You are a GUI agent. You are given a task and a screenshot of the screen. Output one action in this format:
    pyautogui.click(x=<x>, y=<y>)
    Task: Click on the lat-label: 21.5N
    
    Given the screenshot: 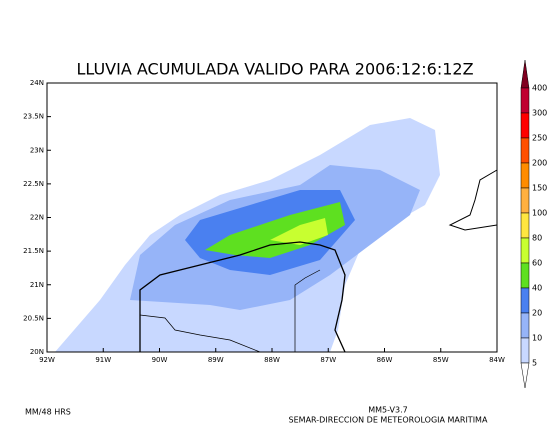 What is the action you would take?
    pyautogui.click(x=33, y=251)
    